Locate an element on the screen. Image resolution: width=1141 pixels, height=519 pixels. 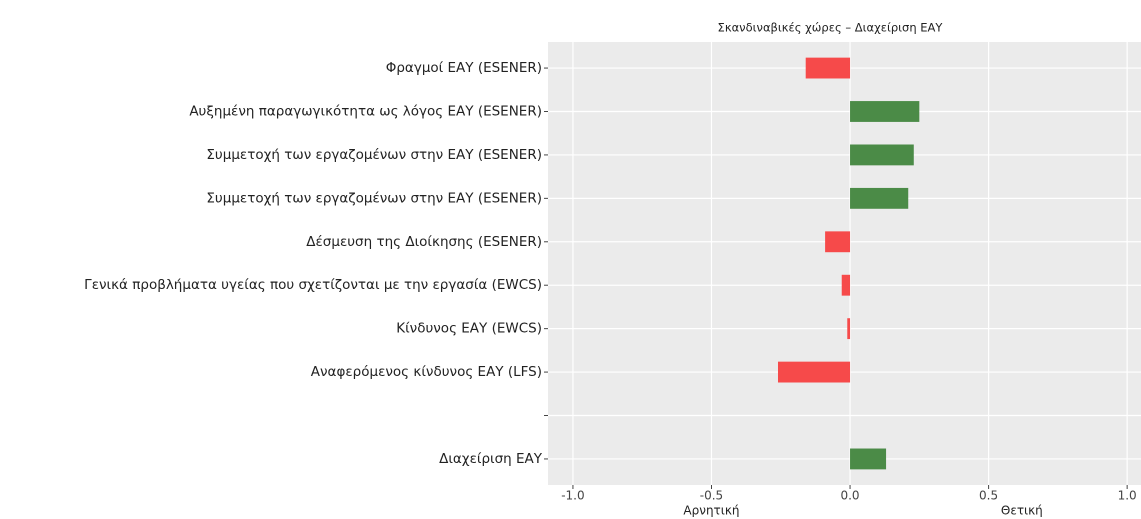
x-tick-label: 0.0 is located at coordinates (849, 496).